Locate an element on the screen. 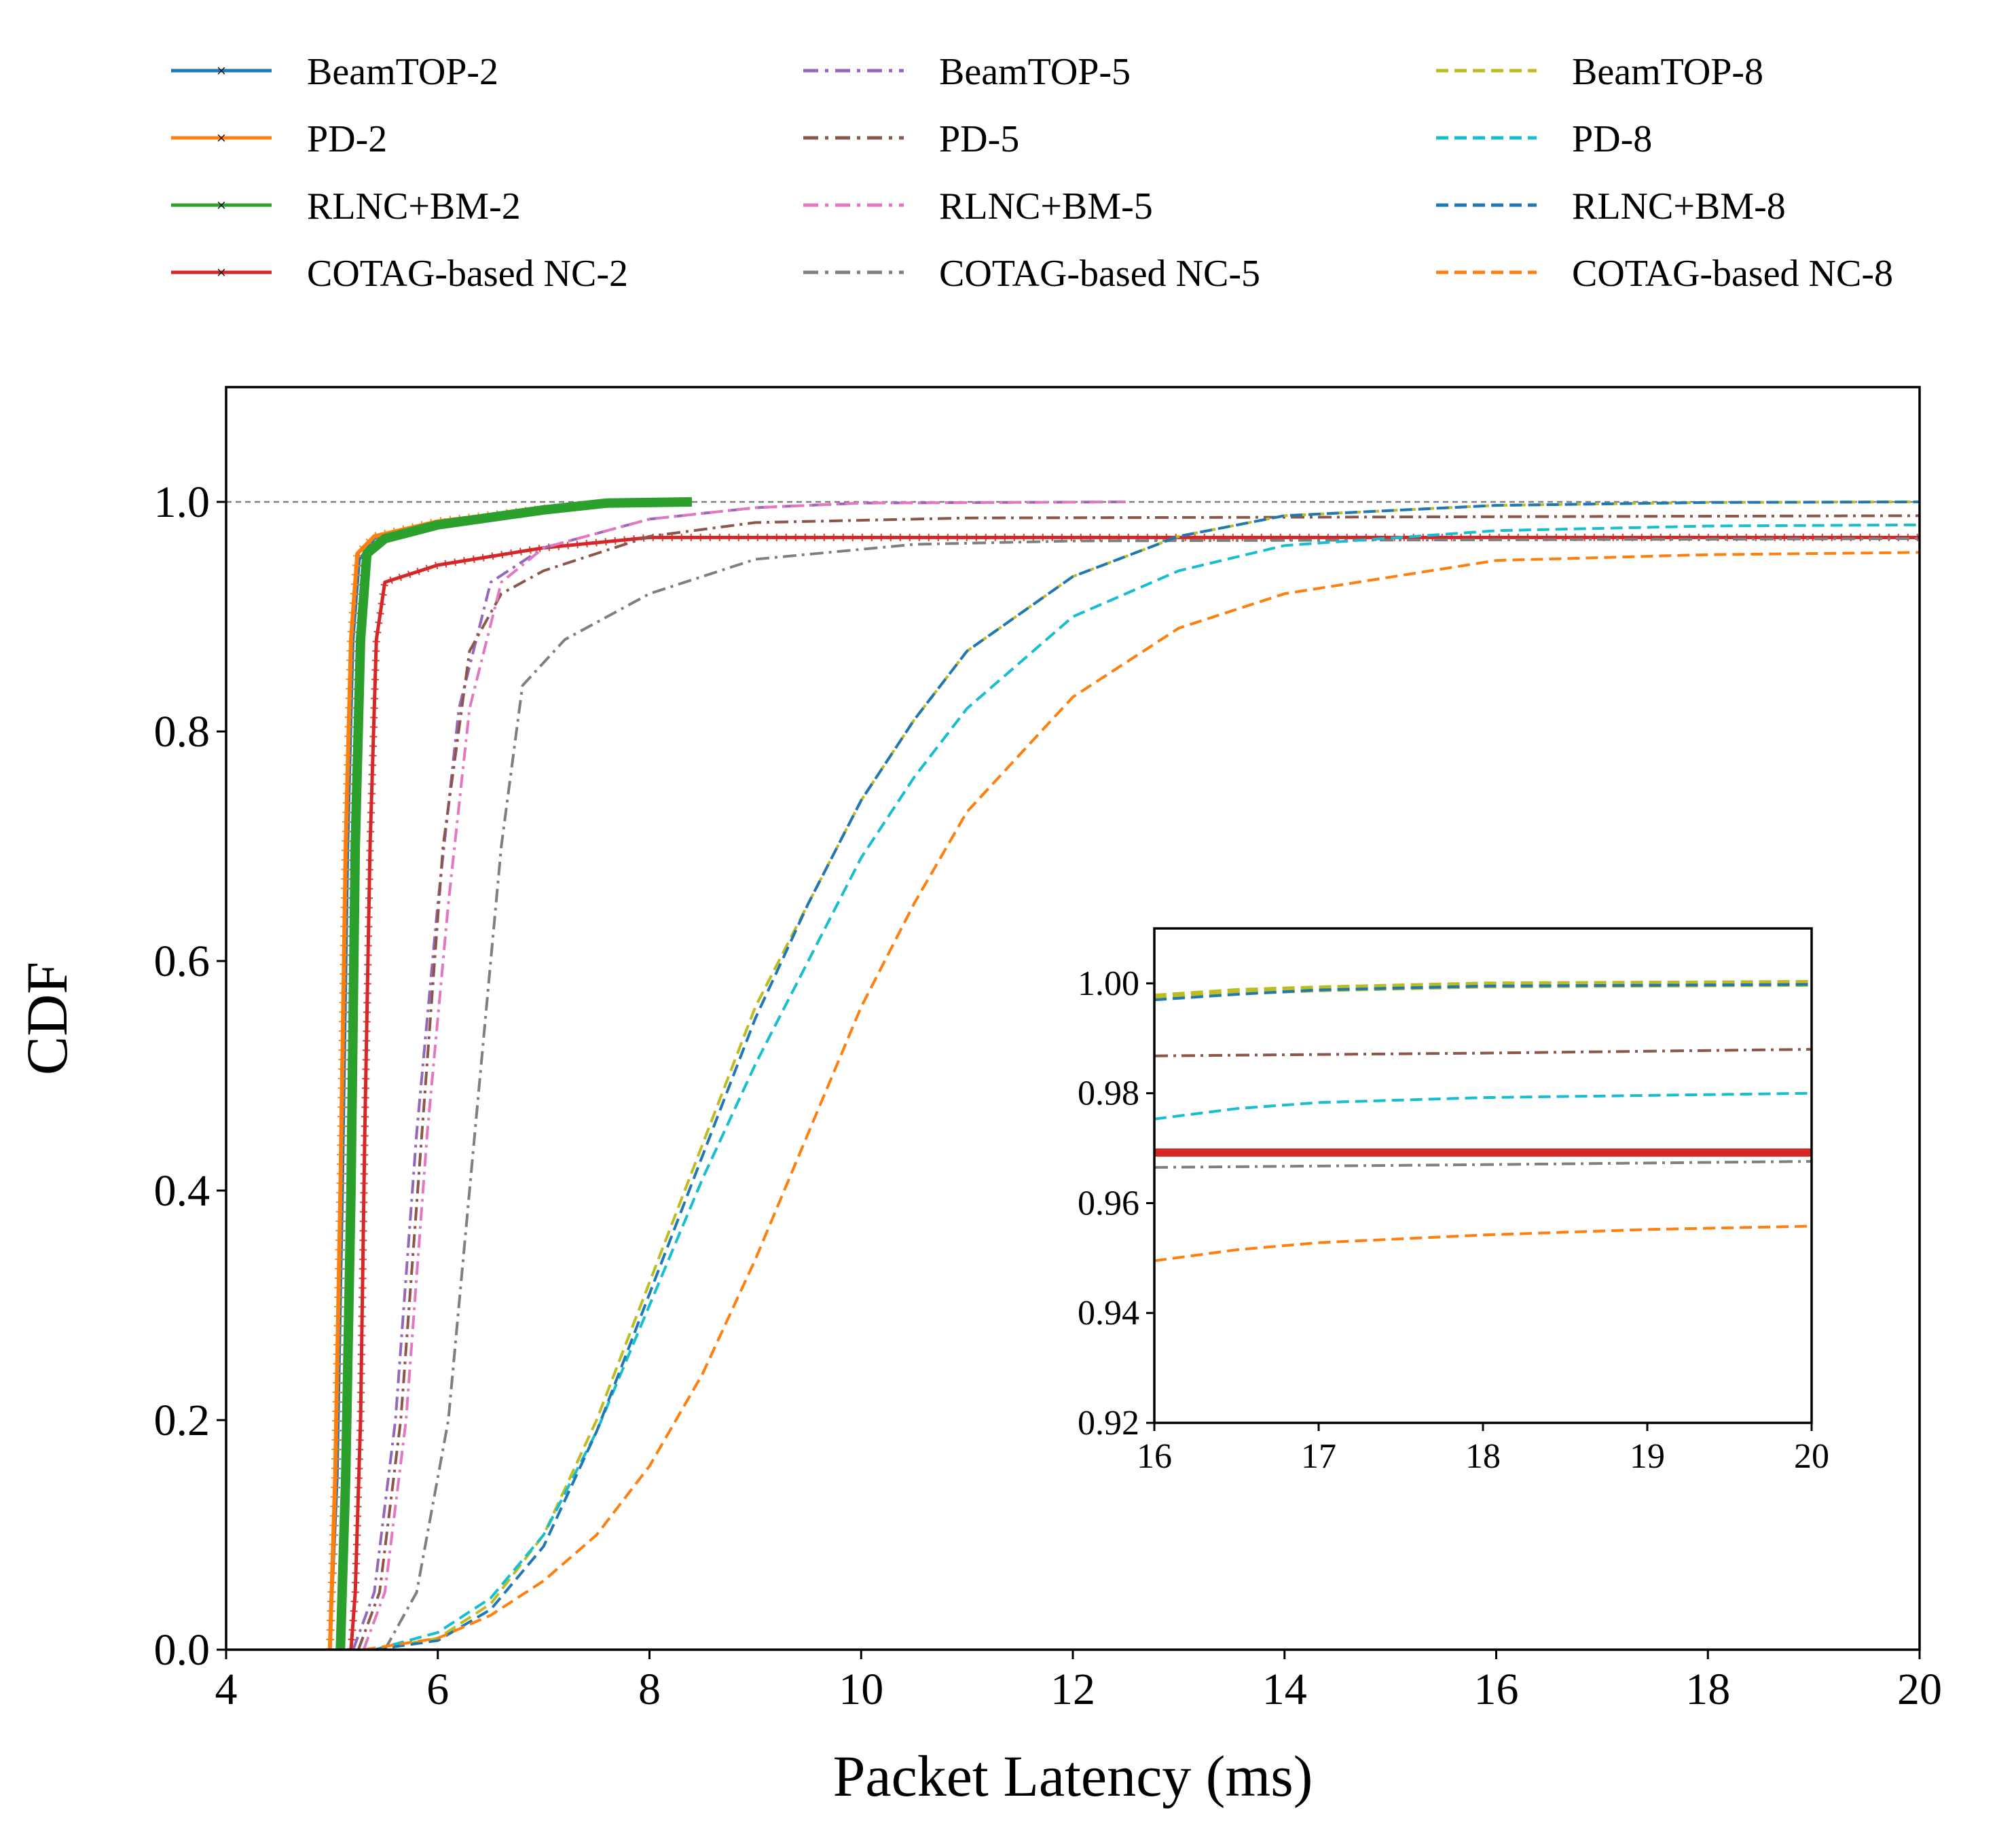 The height and width of the screenshot is (1848, 2016). inset-xtick-label: 20 is located at coordinates (1811, 1456).